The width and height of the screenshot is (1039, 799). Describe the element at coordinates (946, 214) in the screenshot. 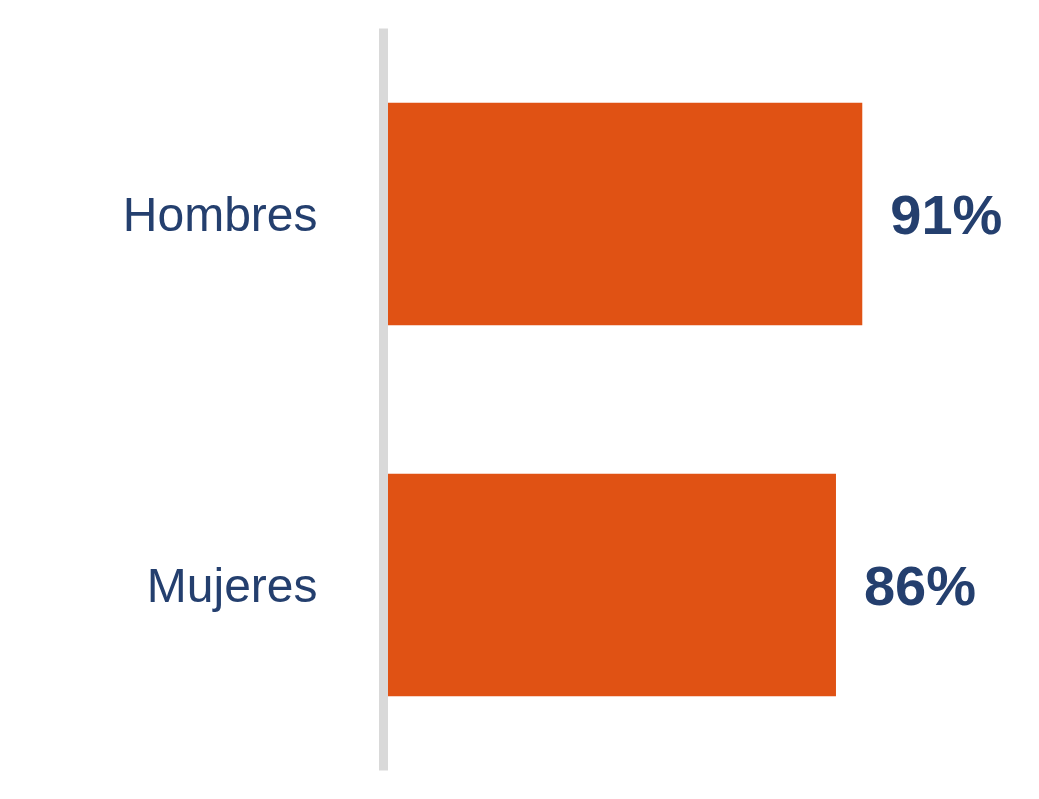

I see `data-label: 91%` at that location.